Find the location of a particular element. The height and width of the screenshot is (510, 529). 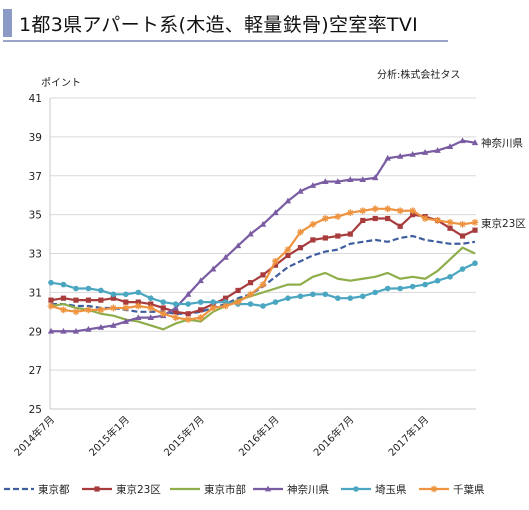

y-tick-label: 27 is located at coordinates (35, 371).